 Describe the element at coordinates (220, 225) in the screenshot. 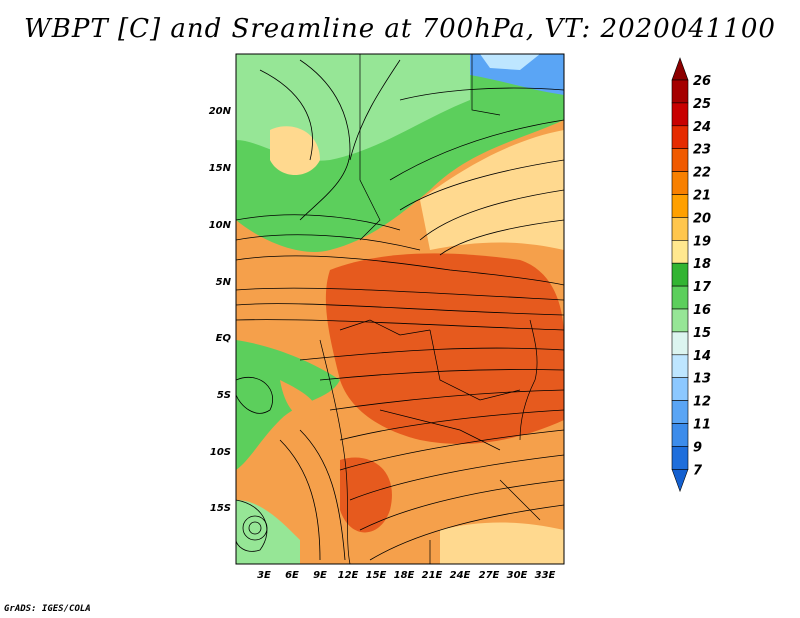

I see `lat-tick-label: 10N` at that location.